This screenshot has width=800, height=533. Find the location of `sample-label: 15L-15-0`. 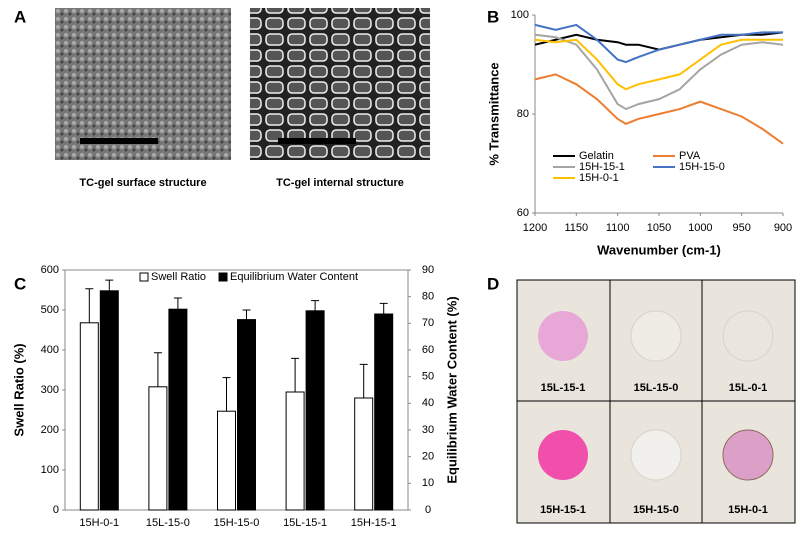

sample-label: 15L-15-0 is located at coordinates (656, 388).